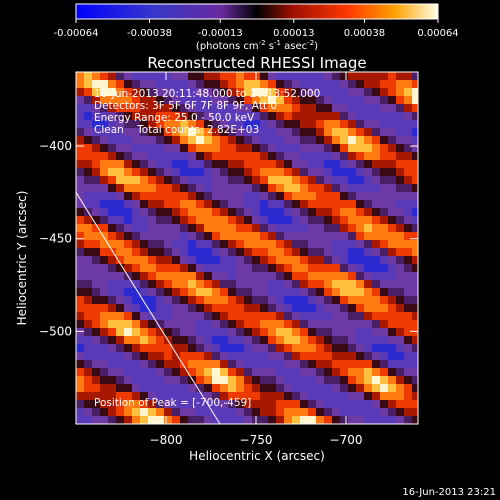  Describe the element at coordinates (220, 33) in the screenshot. I see `colorbar-tick-label: -0.00013` at that location.